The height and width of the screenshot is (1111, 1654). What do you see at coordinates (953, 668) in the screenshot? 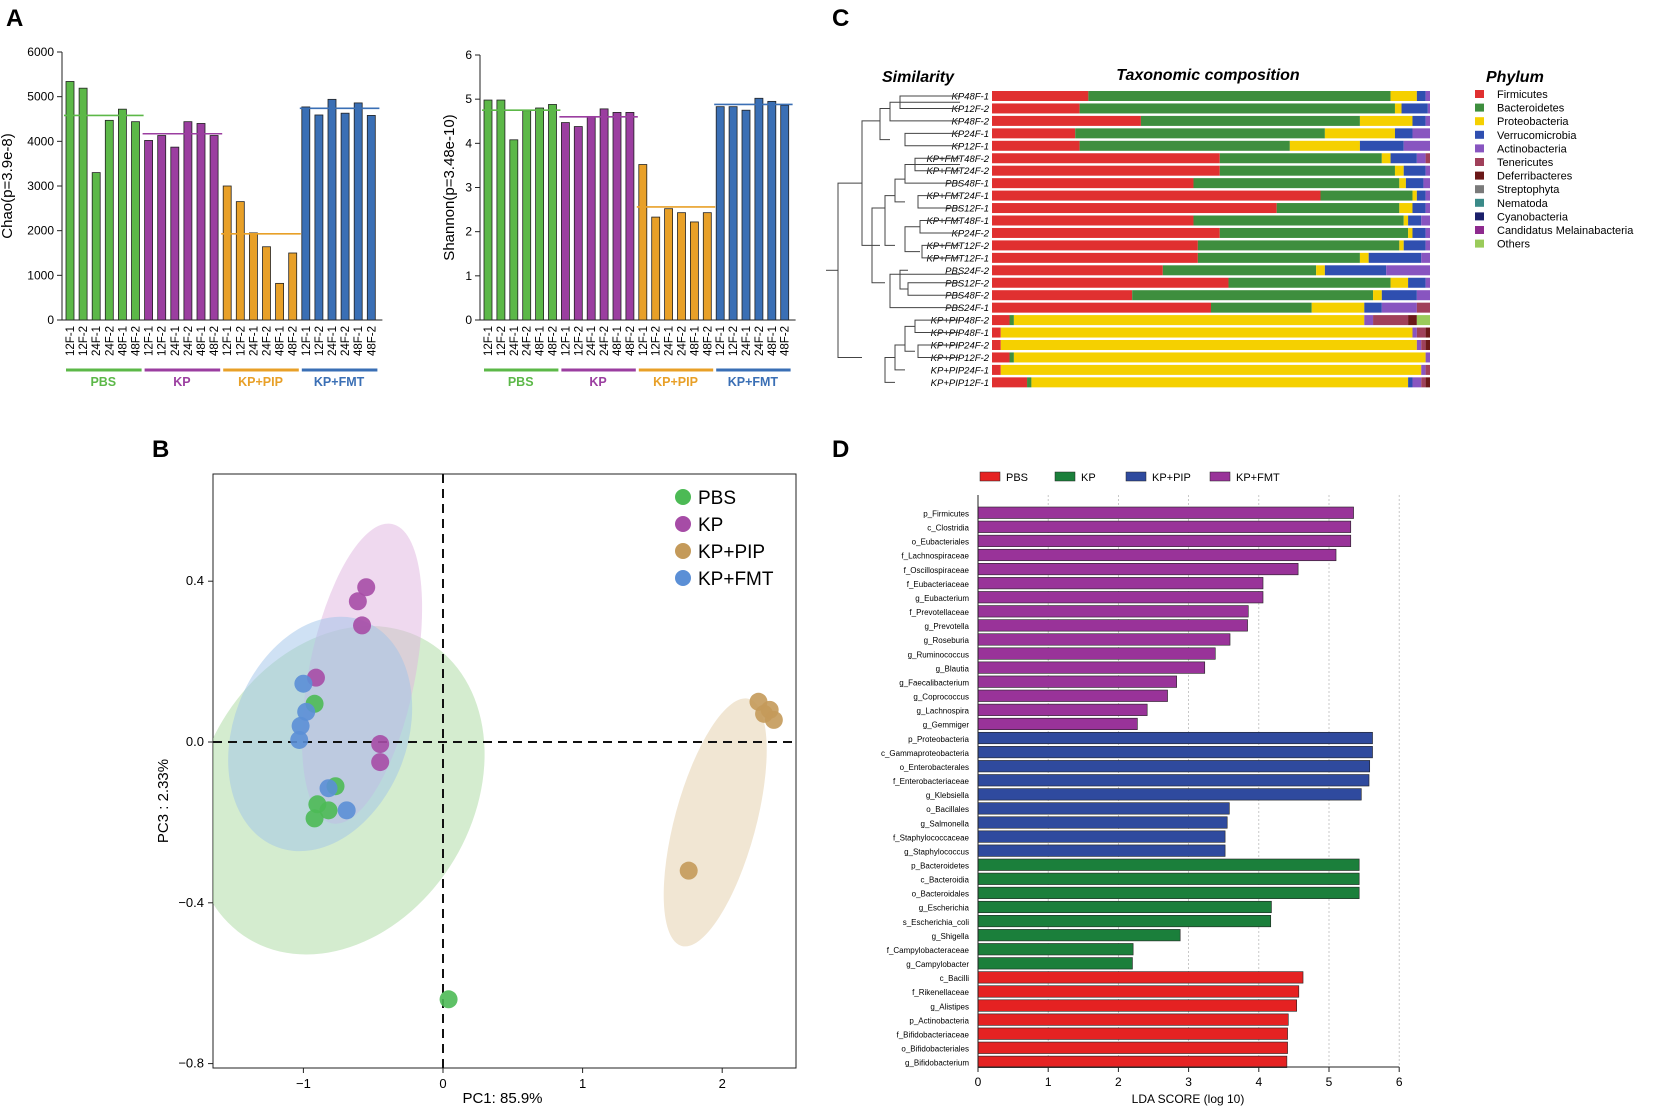
I see `taxon-label: g_Blautia` at bounding box center [953, 668].